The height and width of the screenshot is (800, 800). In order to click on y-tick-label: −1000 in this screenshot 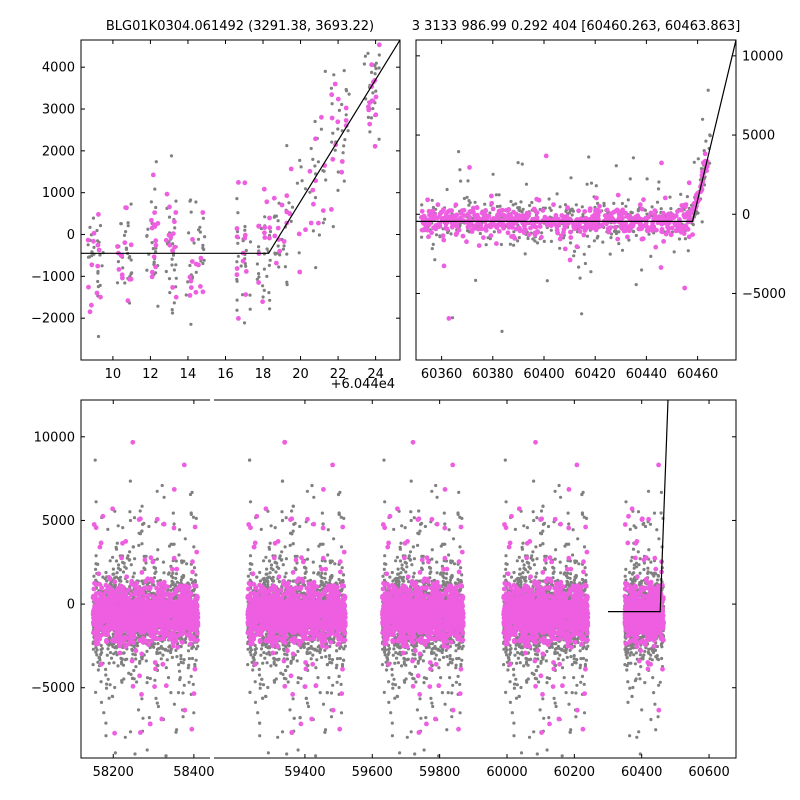, I will do `click(53, 277)`.